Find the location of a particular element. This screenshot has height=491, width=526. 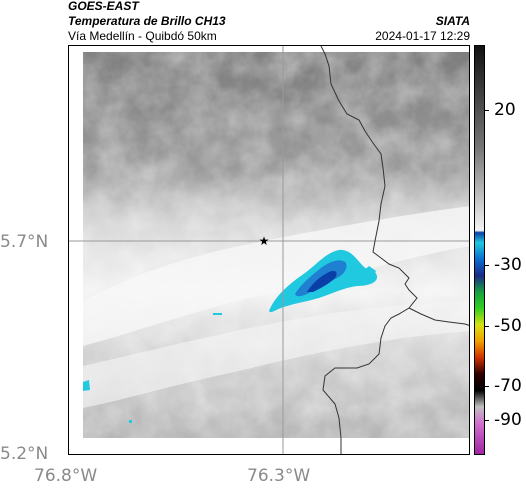

coldest-cloud-core is located at coordinates (322, 281).